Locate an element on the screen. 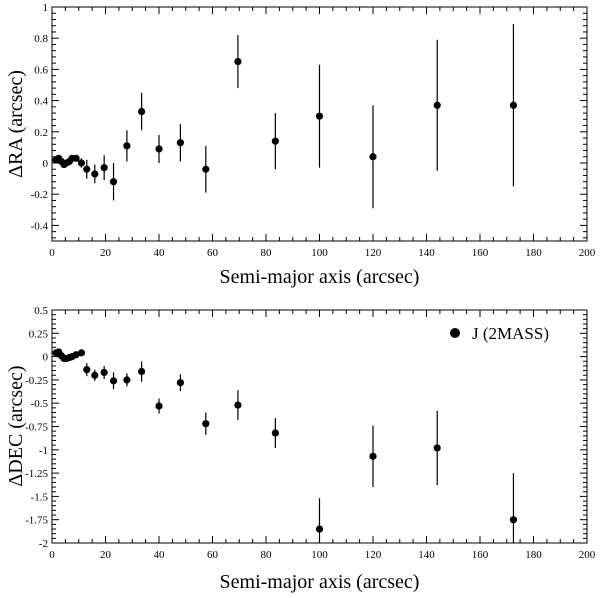 This screenshot has width=600, height=598. y-axis-title: ΔDEC (arcsec) is located at coordinates (16, 425).